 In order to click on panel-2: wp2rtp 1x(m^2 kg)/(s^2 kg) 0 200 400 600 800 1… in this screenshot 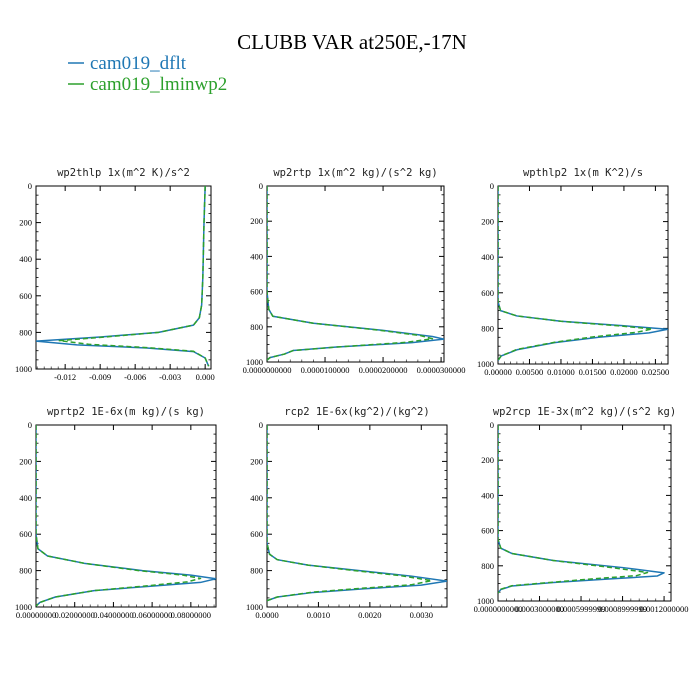, I will do `click(354, 271)`.